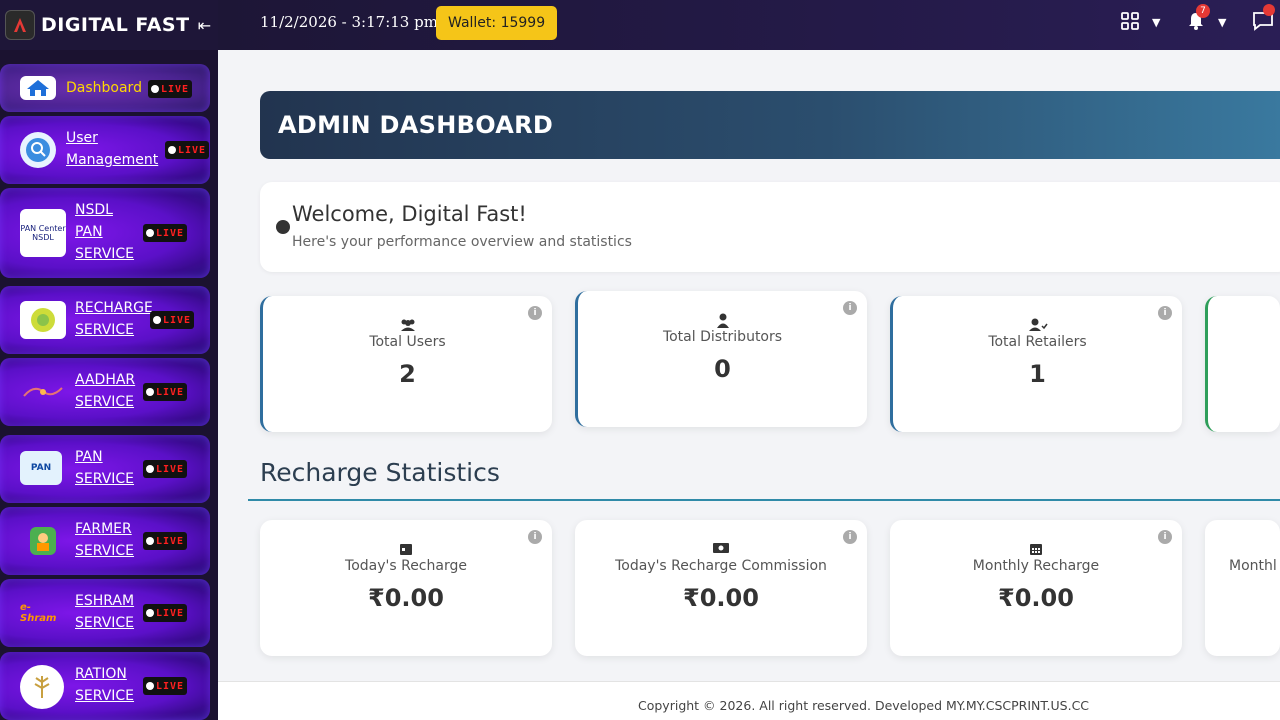 This screenshot has height=720, width=1280. Describe the element at coordinates (380, 472) in the screenshot. I see `section-title: Recharge Statistics` at that location.